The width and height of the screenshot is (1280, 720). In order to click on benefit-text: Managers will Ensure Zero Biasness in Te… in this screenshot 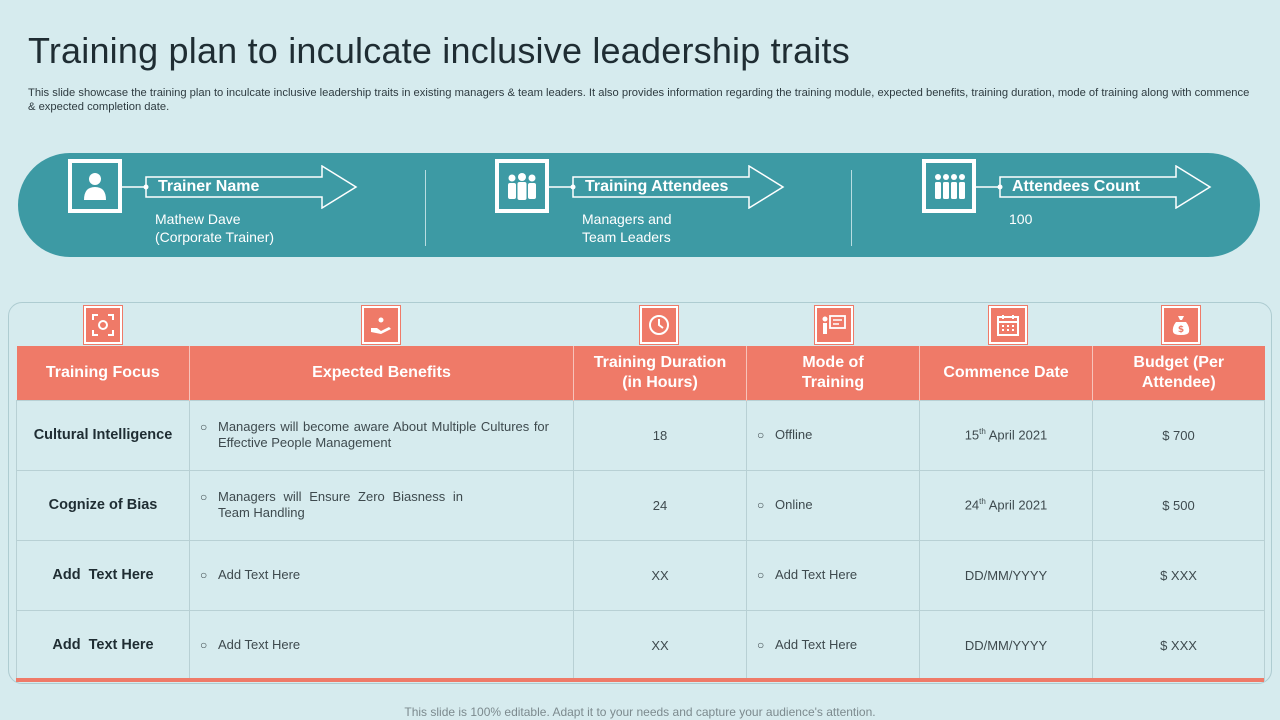, I will do `click(340, 504)`.